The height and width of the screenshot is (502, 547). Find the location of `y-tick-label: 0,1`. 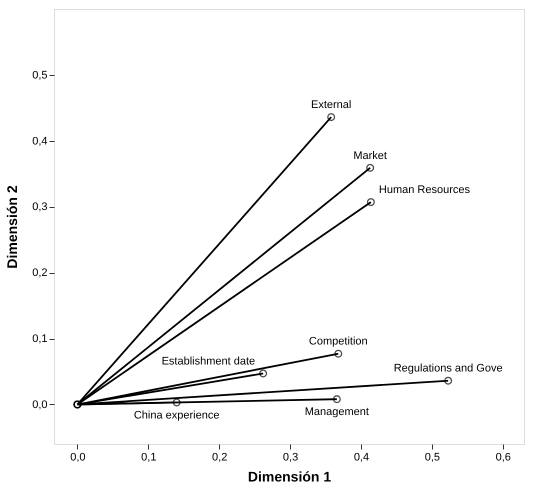

y-tick-label: 0,1 is located at coordinates (40, 339).